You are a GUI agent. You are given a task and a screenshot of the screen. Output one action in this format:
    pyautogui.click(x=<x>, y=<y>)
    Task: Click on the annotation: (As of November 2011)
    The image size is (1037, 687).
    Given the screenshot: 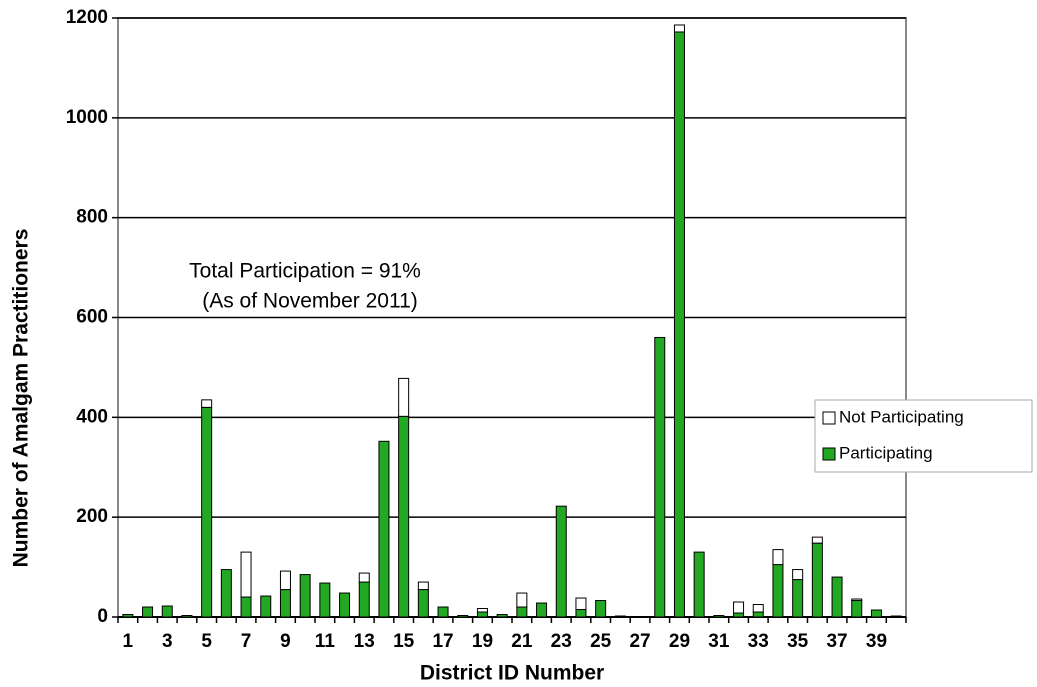 What is the action you would take?
    pyautogui.click(x=310, y=301)
    